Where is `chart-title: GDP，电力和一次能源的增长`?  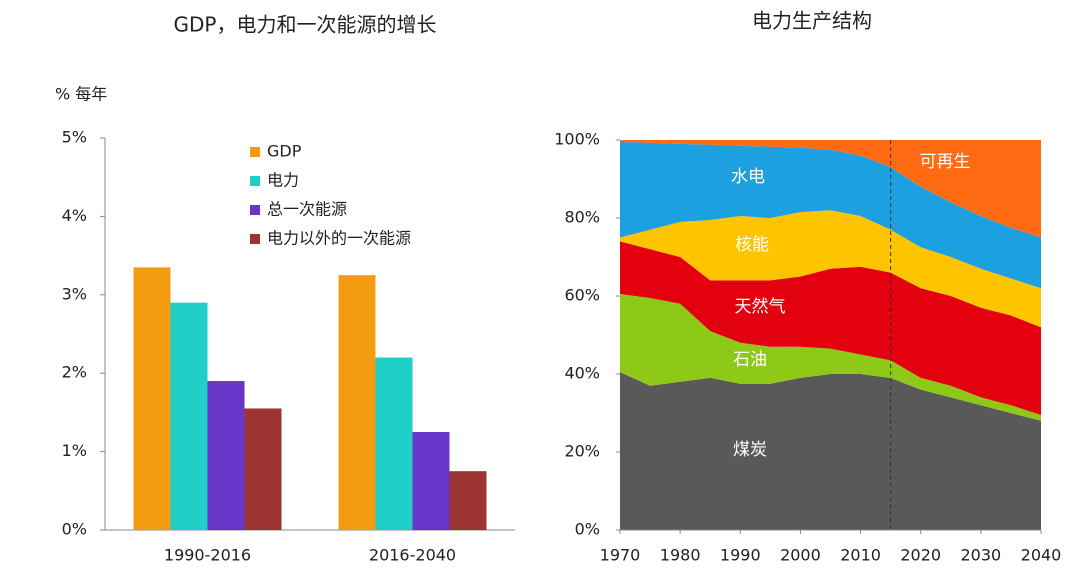
chart-title: GDP，电力和一次能源的增长 is located at coordinates (305, 25).